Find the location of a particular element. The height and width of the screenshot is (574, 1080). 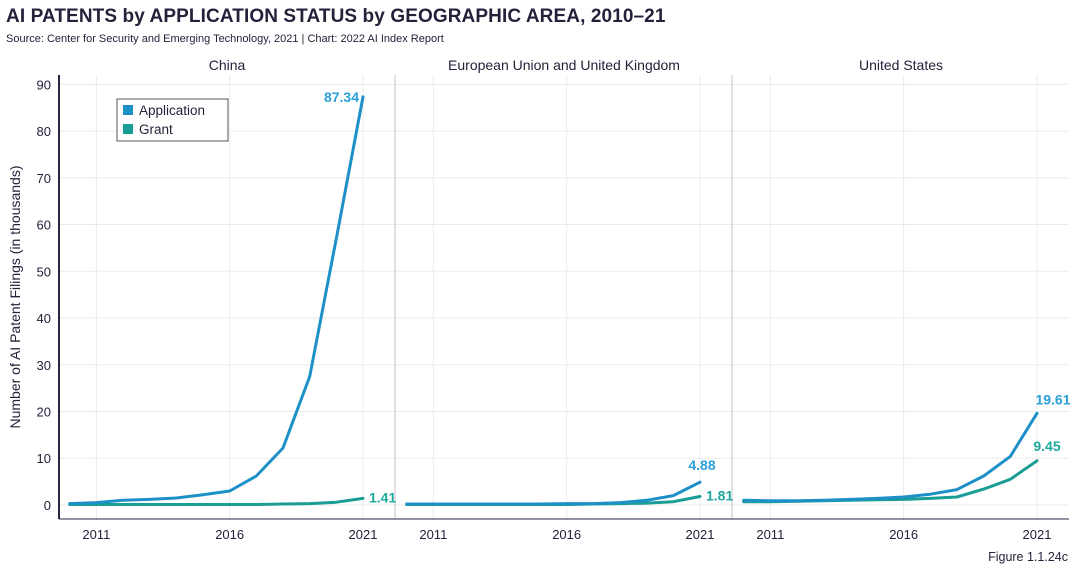

legend-swatch-application is located at coordinates (128, 110).